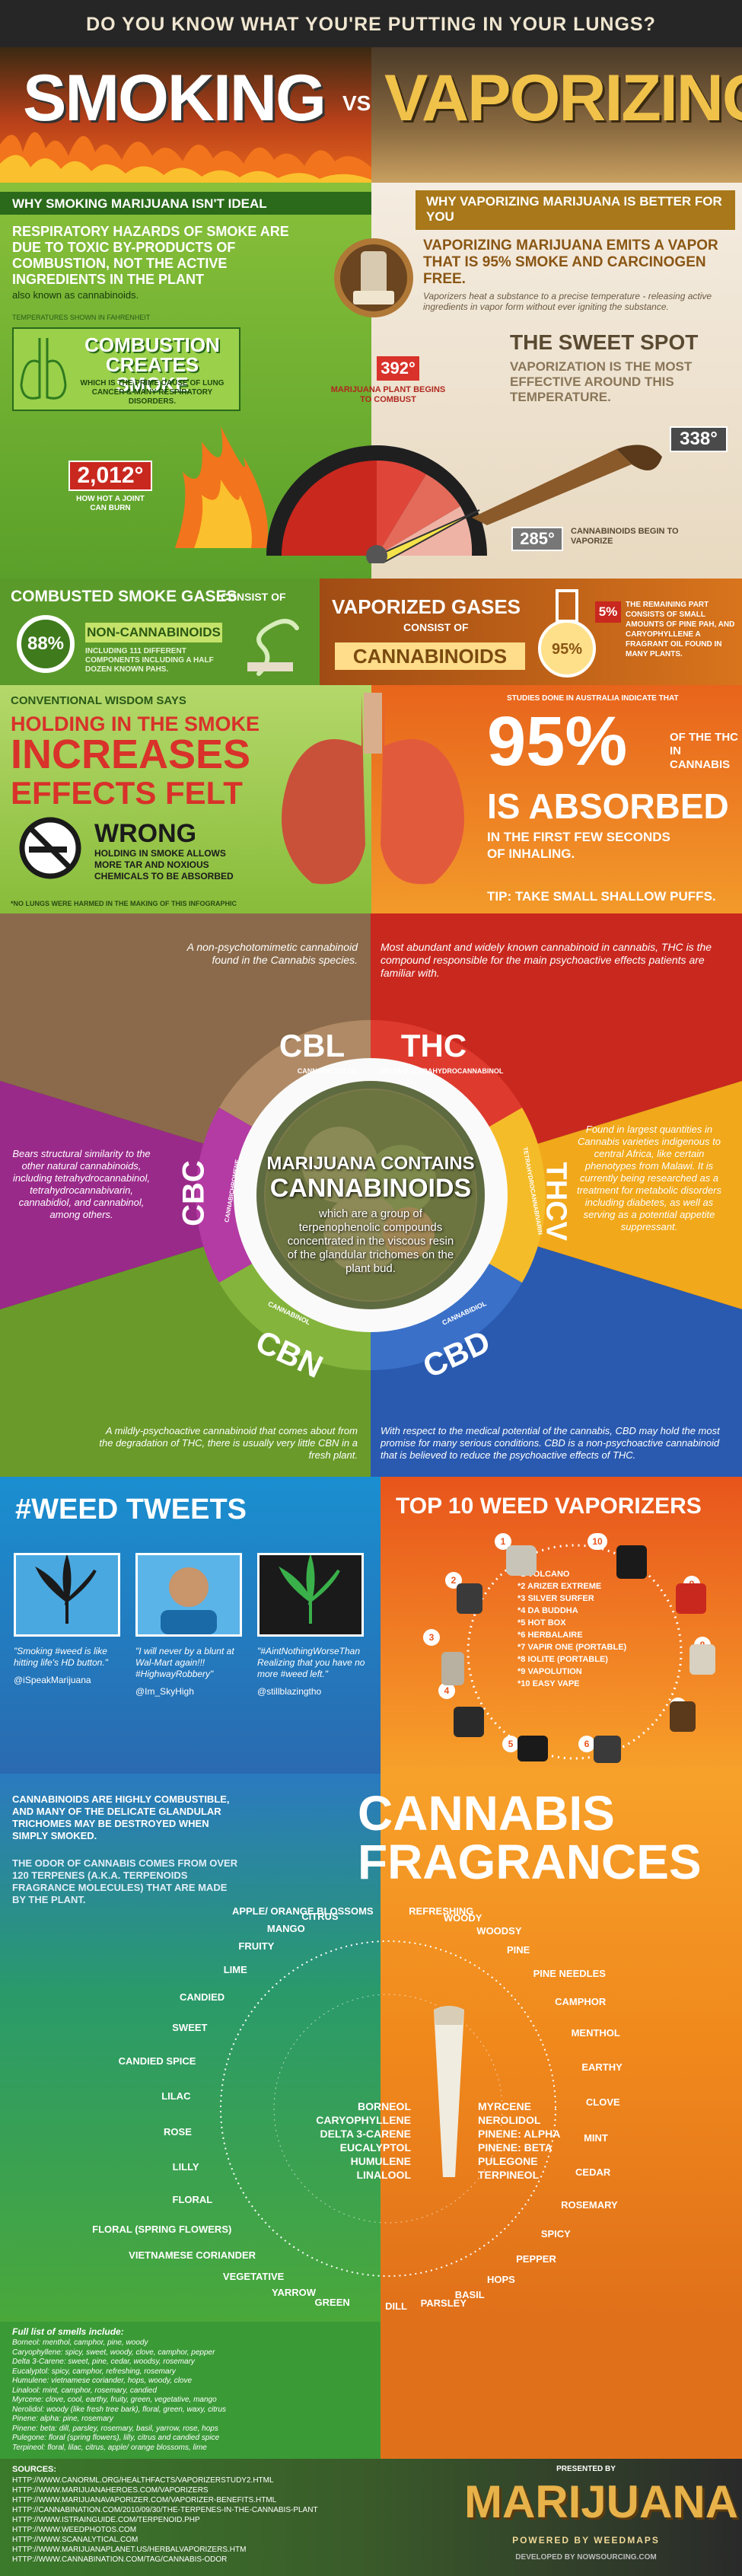 This screenshot has height=2576, width=742. Describe the element at coordinates (510, 2120) in the screenshot. I see `terpene-name: NEROLIDOL` at that location.